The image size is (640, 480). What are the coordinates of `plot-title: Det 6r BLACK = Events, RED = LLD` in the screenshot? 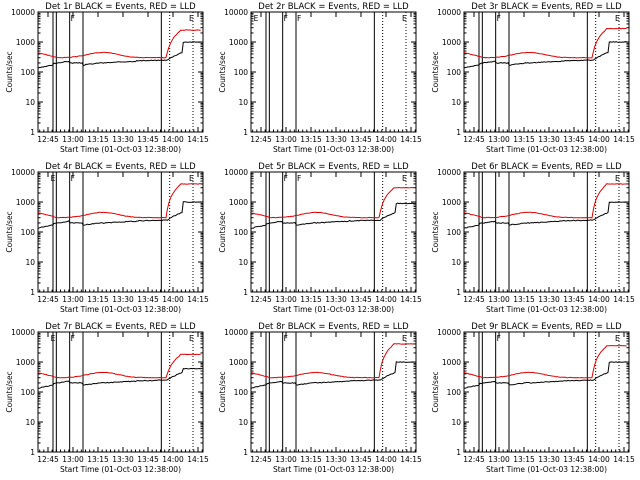 It's located at (546, 167).